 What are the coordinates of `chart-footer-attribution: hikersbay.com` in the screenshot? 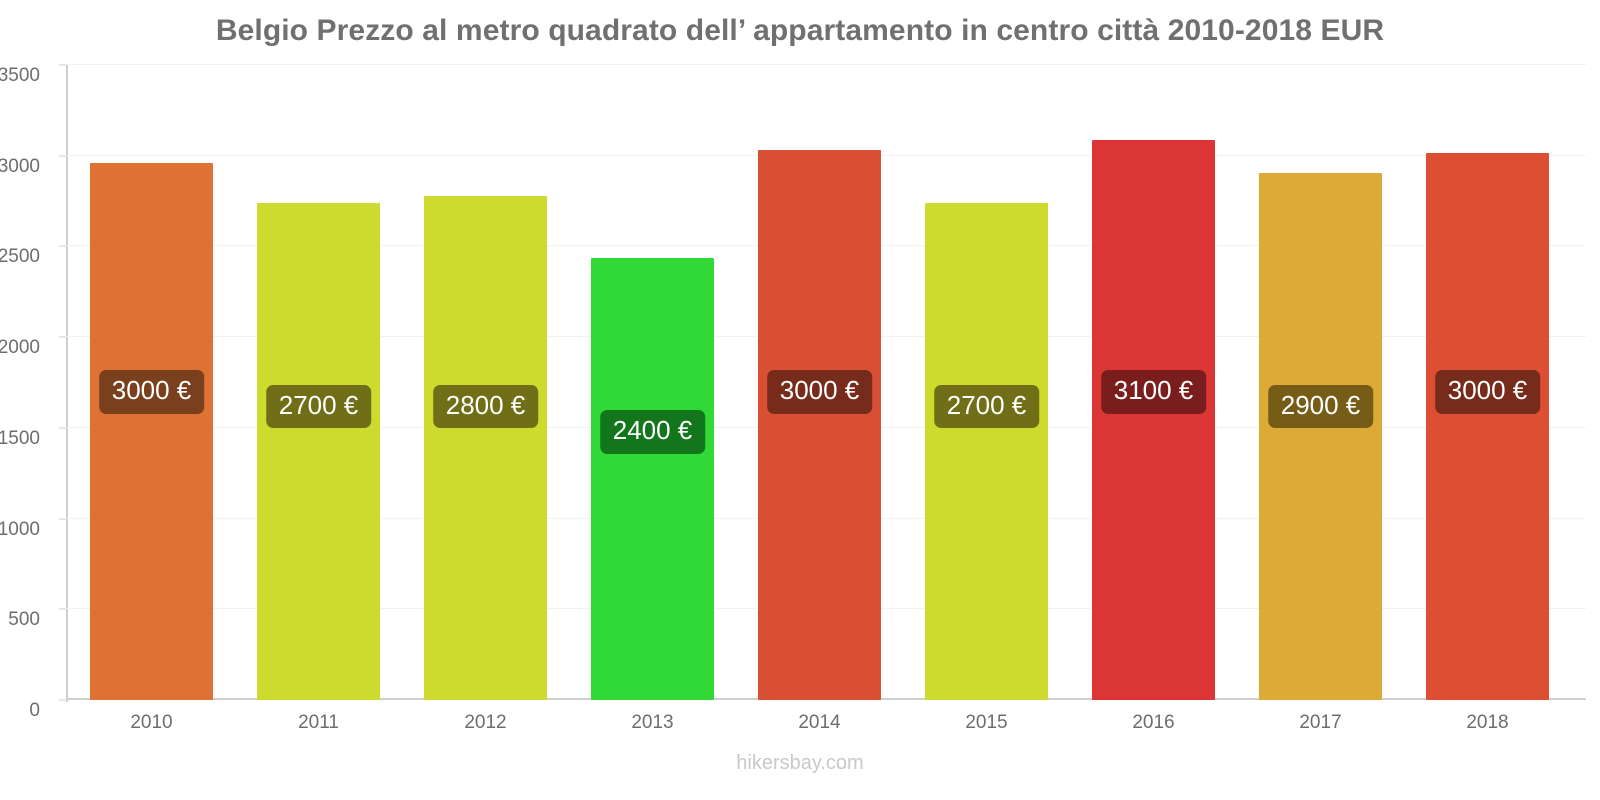 It's located at (800, 763).